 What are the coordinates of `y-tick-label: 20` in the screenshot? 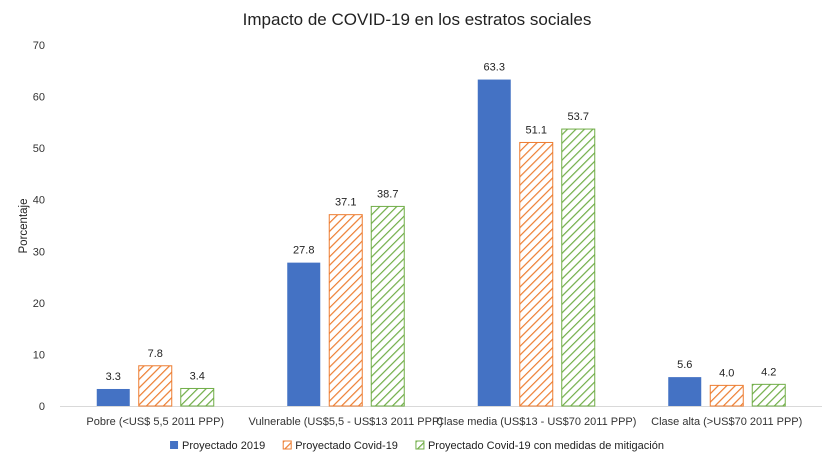 It's located at (39, 304).